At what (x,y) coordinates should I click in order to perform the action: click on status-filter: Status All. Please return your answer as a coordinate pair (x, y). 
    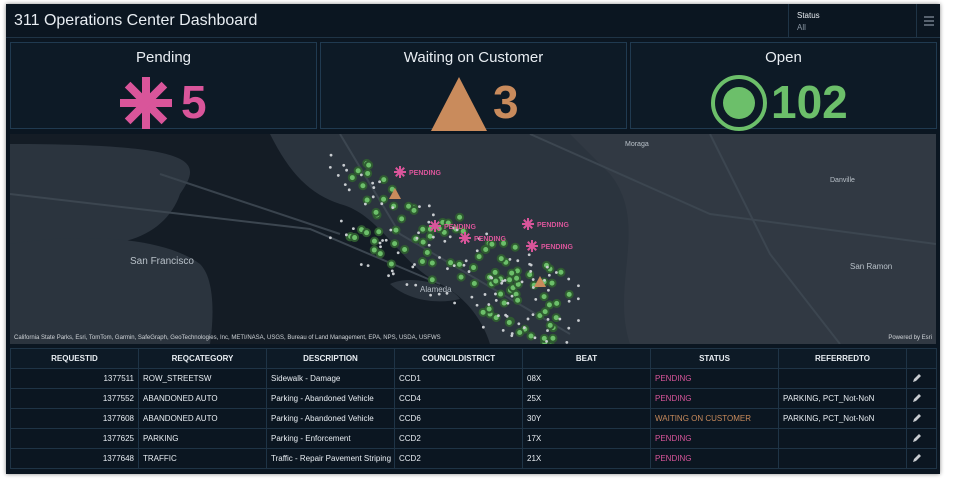
    Looking at the image, I should click on (852, 21).